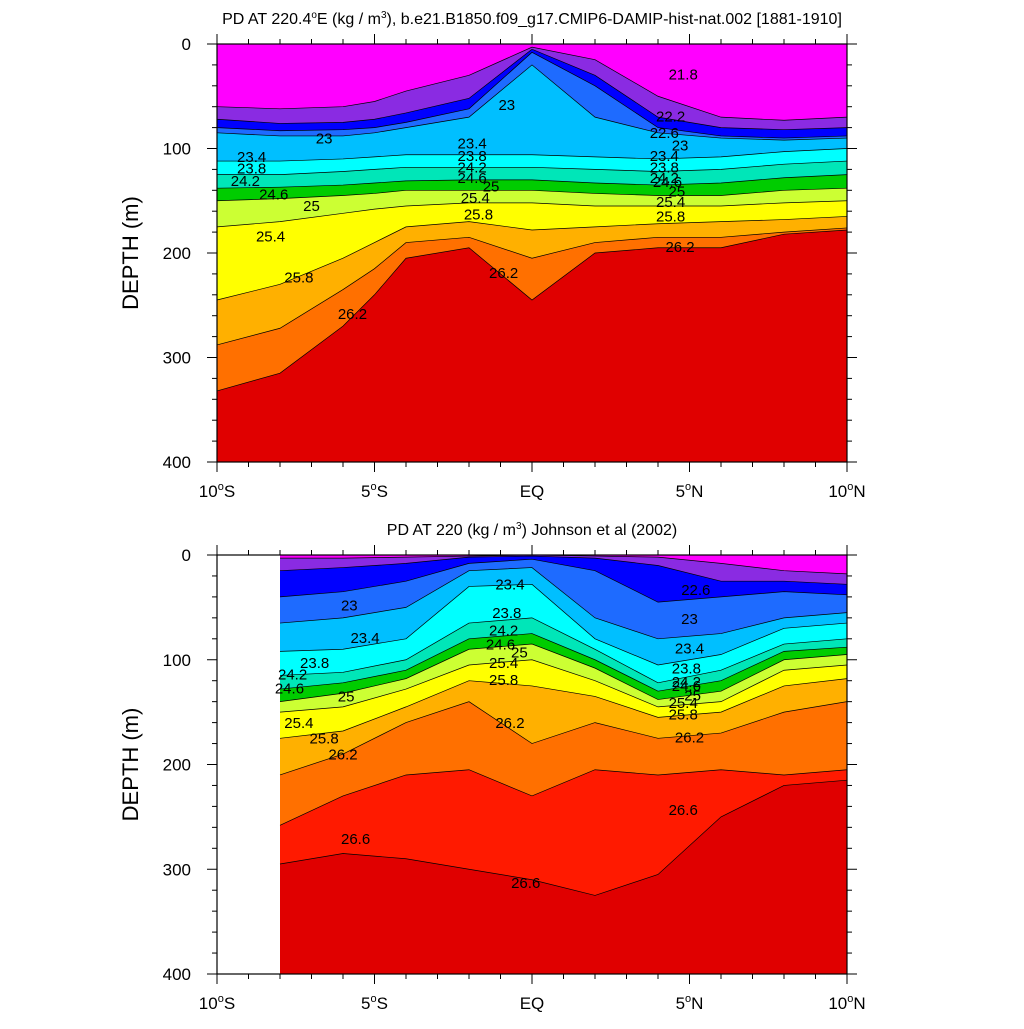 The image size is (1024, 1029). What do you see at coordinates (532, 530) in the screenshot?
I see `chart-title: PD AT 220 (kg / m3) Johnson et al (2002)` at bounding box center [532, 530].